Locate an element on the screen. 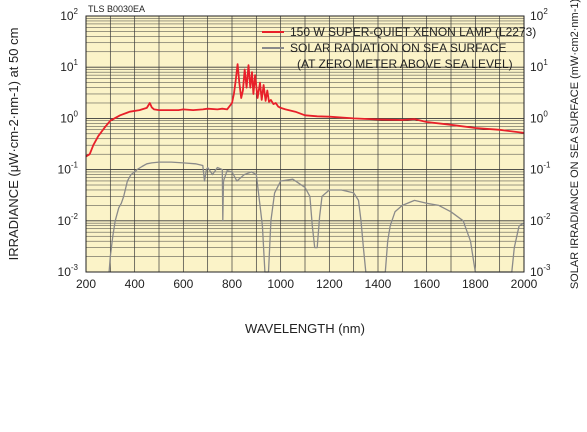 The height and width of the screenshot is (432, 587). y-tick-label-left: 10⁰ is located at coordinates (69, 117).